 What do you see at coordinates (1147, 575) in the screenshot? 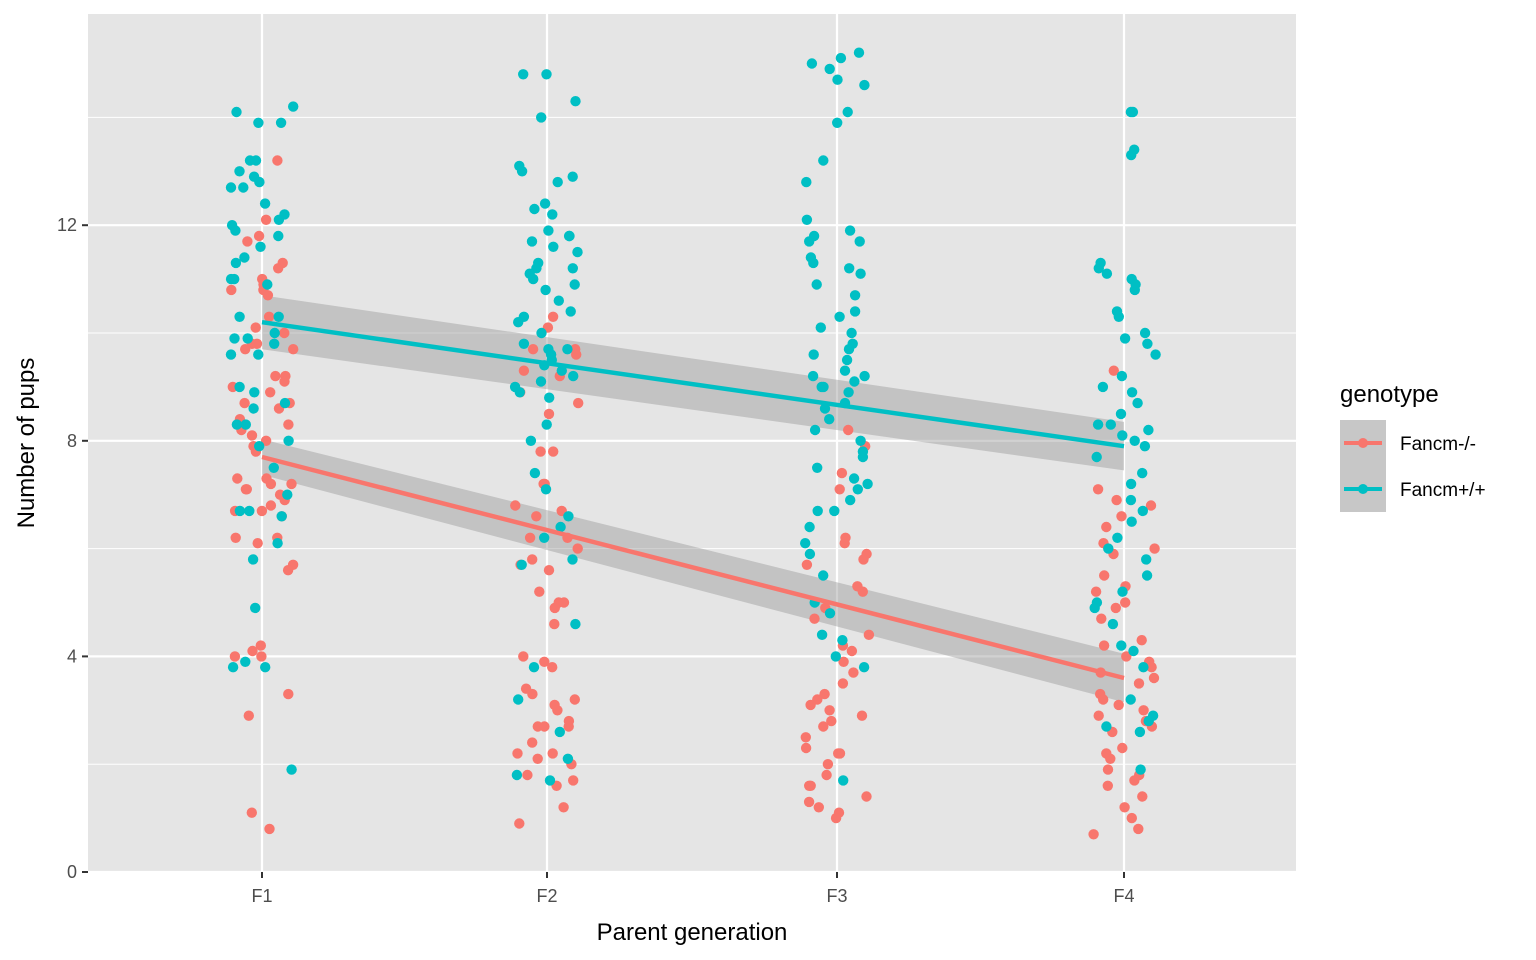
I see `point-Fancm+/+-205` at bounding box center [1147, 575].